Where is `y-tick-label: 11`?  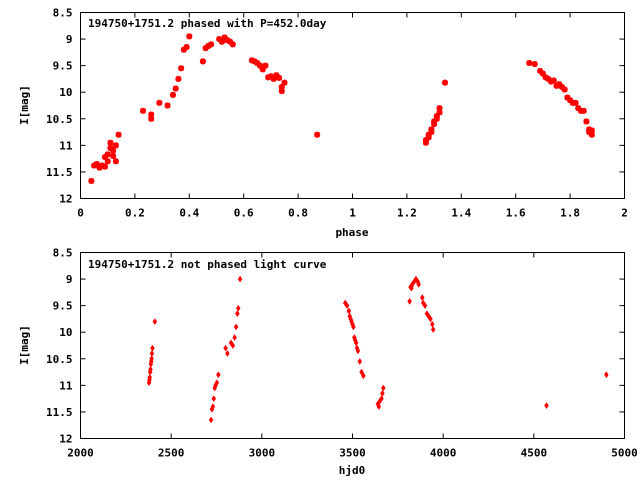
y-tick-label: 11 is located at coordinates (66, 145).